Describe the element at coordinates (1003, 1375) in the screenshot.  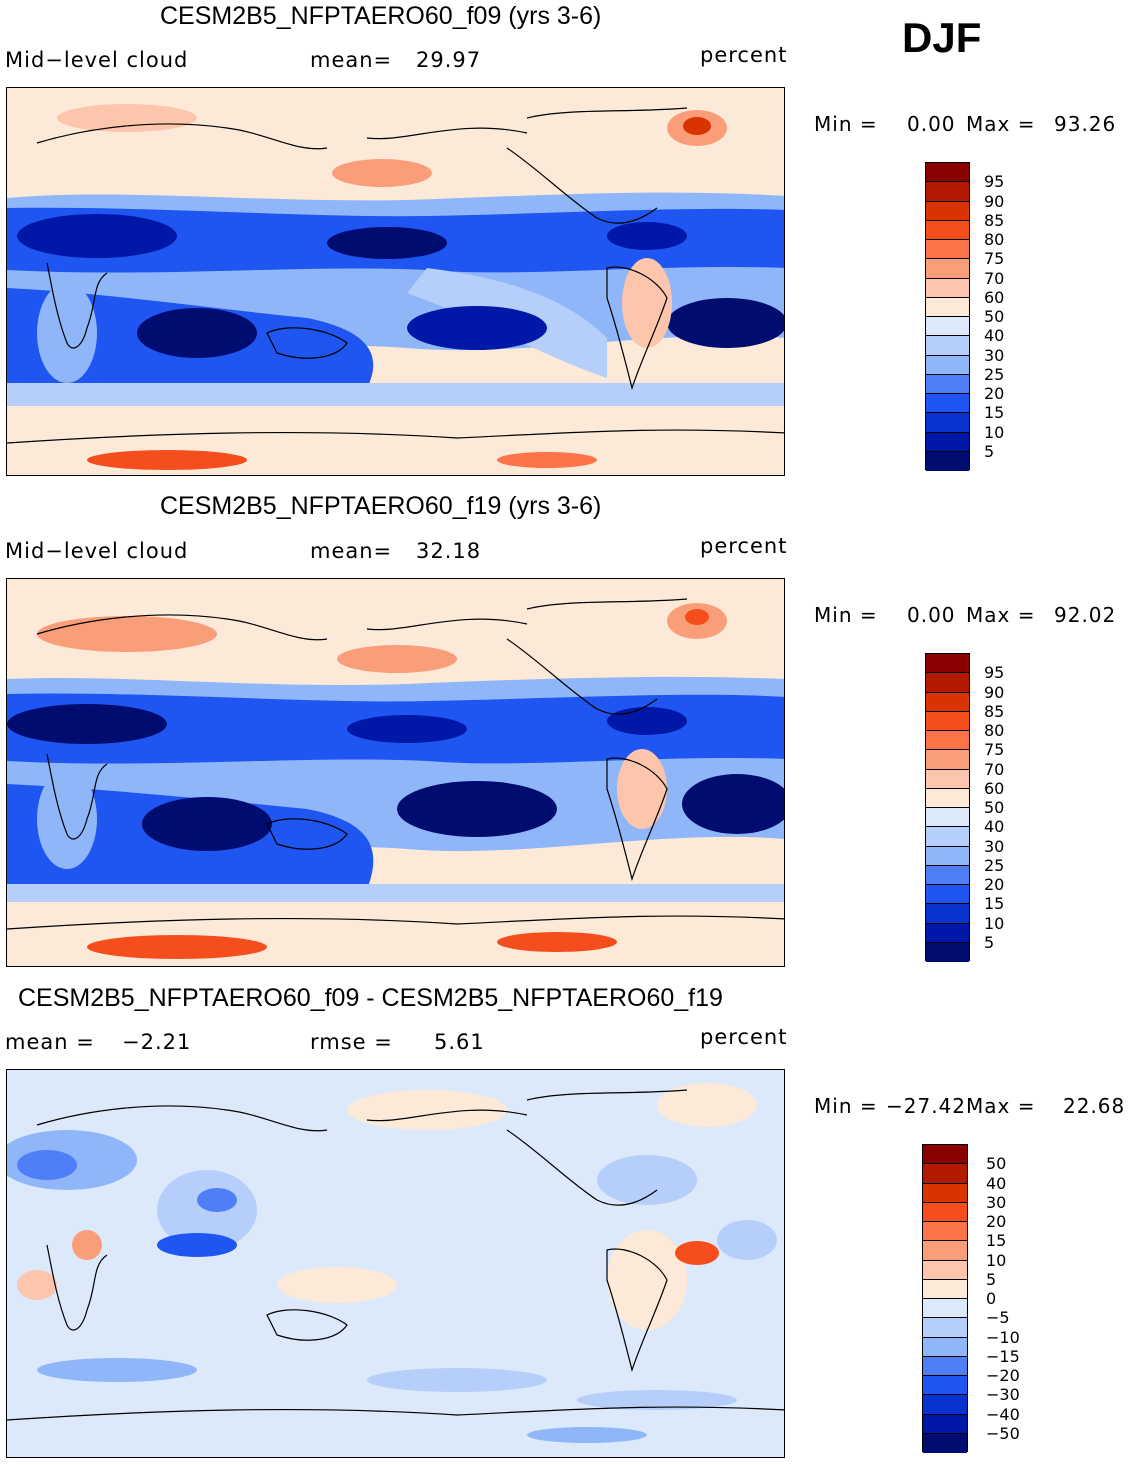
I see `colorbar-tick-label: −20` at that location.